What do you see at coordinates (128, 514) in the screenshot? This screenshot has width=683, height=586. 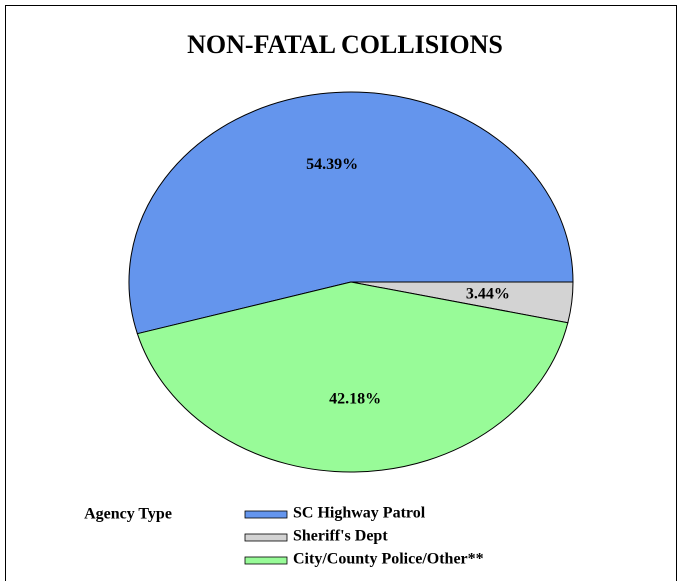 I see `legend-title: Agency Type` at bounding box center [128, 514].